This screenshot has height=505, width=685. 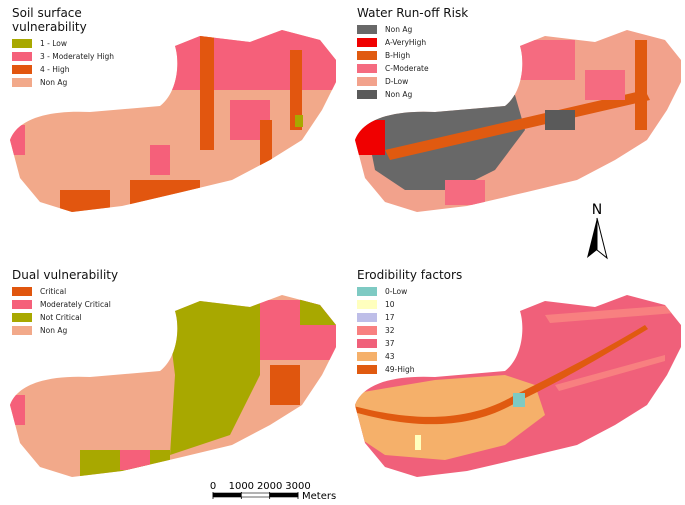 What do you see at coordinates (65, 275) in the screenshot?
I see `legend-title: Dual vulnerability` at bounding box center [65, 275].